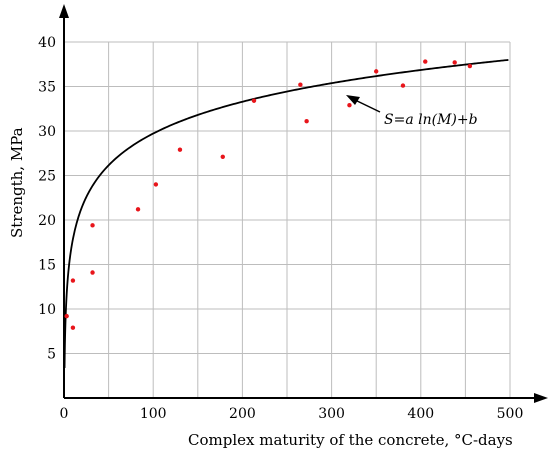  I want to click on y-tick-label: 20, so click(47, 221).